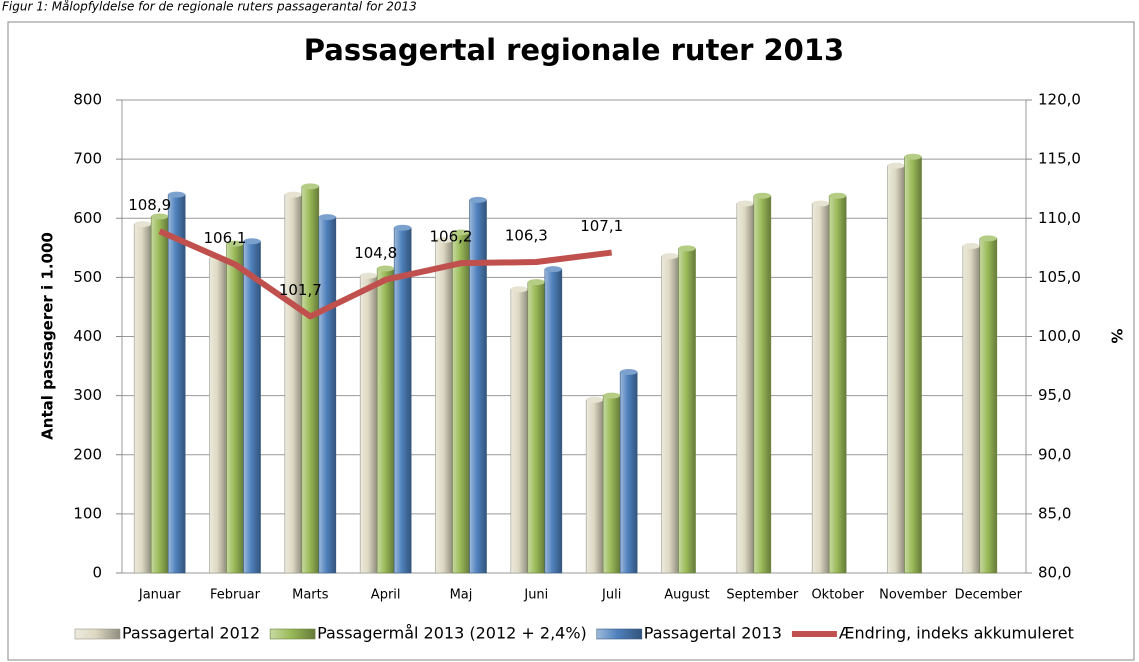 The width and height of the screenshot is (1139, 662). Describe the element at coordinates (1059, 159) in the screenshot. I see `y2-tick-label: 115,0` at that location.